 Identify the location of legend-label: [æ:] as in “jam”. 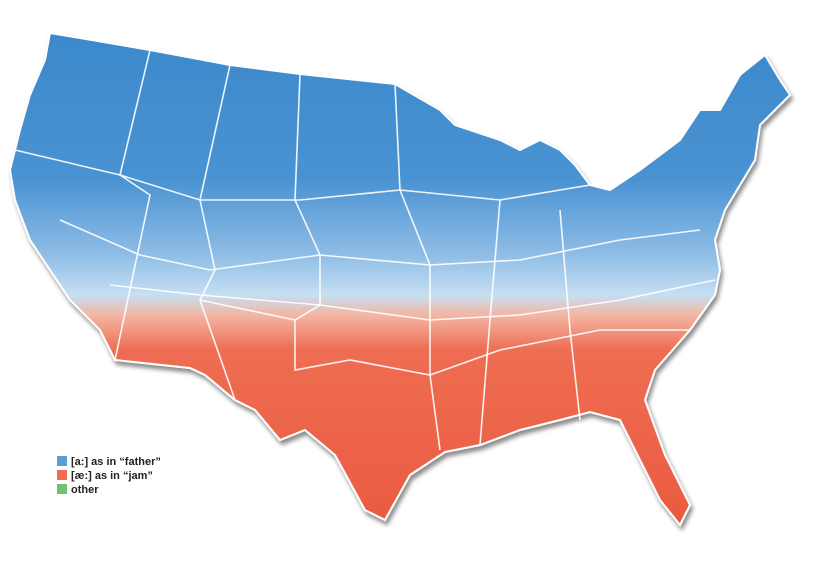
(112, 476).